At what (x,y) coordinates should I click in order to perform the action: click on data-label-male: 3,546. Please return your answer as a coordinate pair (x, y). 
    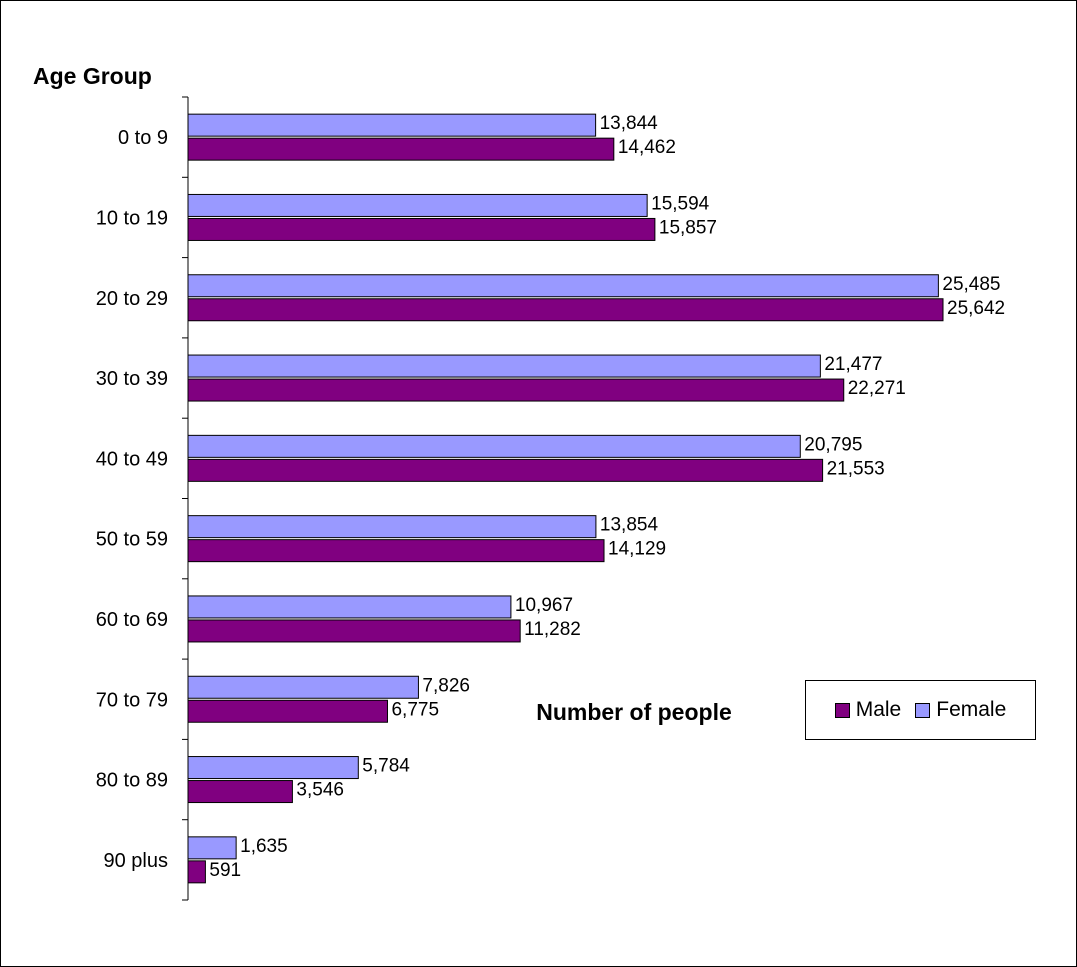
    Looking at the image, I should click on (320, 790).